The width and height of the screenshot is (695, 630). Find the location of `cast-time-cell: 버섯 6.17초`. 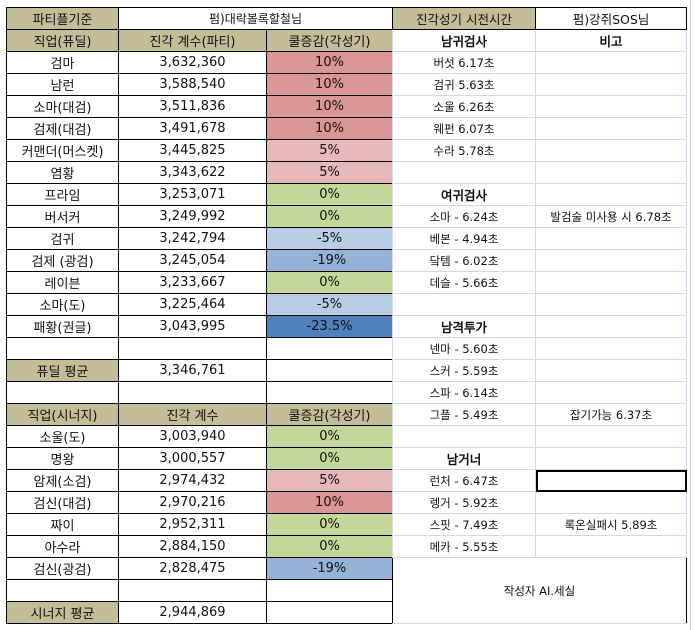

cast-time-cell: 버섯 6.17초 is located at coordinates (464, 62).